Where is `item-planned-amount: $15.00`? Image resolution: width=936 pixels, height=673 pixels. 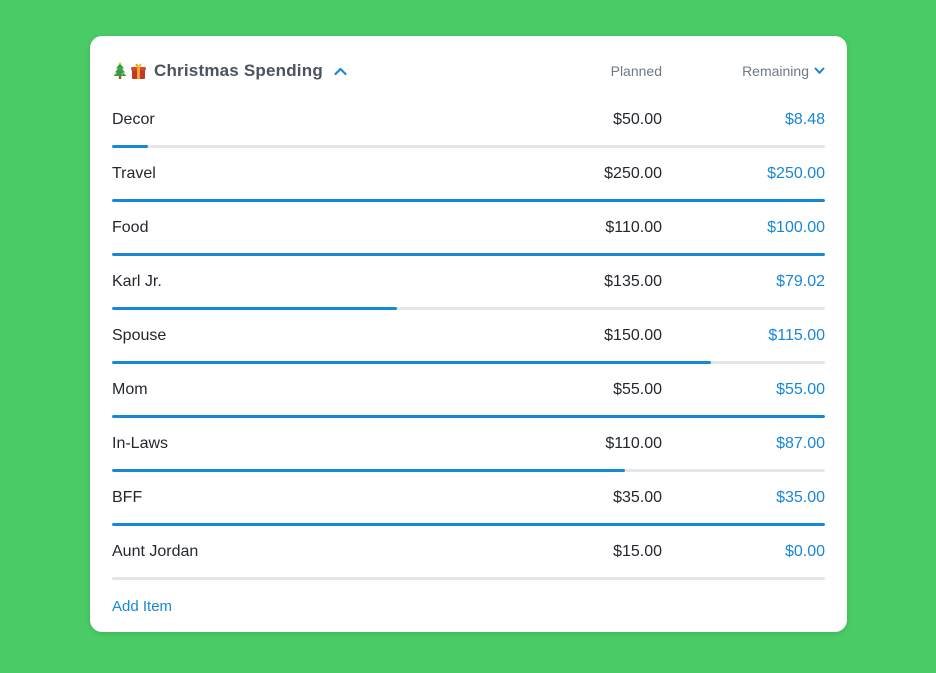 item-planned-amount: $15.00 is located at coordinates (637, 551).